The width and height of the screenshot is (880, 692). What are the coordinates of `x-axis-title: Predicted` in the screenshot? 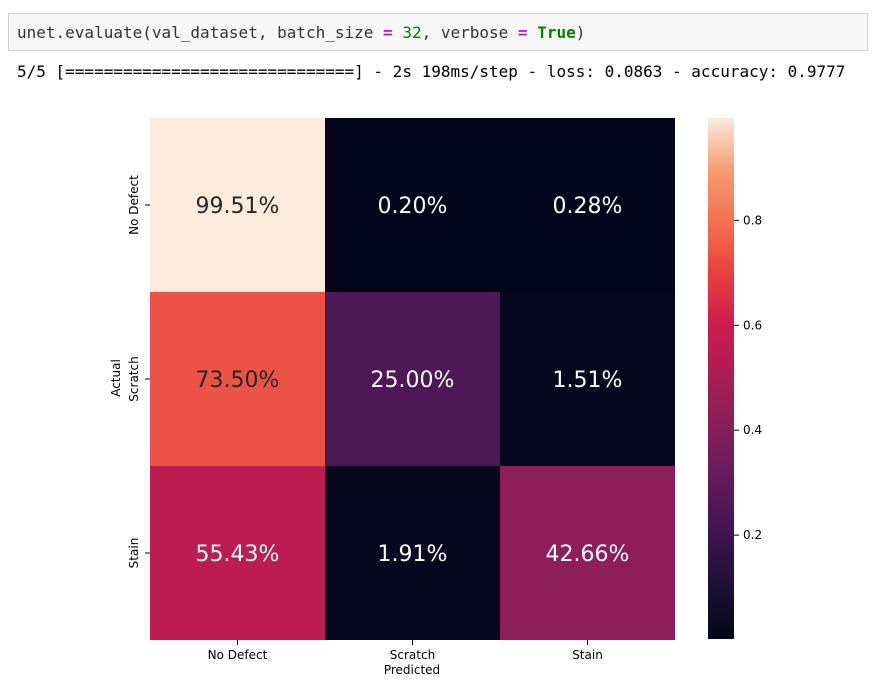 It's located at (412, 670).